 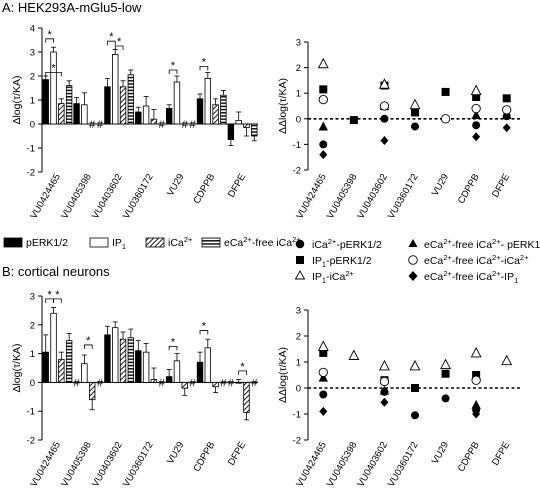 I want to click on legend-swatch-eca, so click(x=211, y=242).